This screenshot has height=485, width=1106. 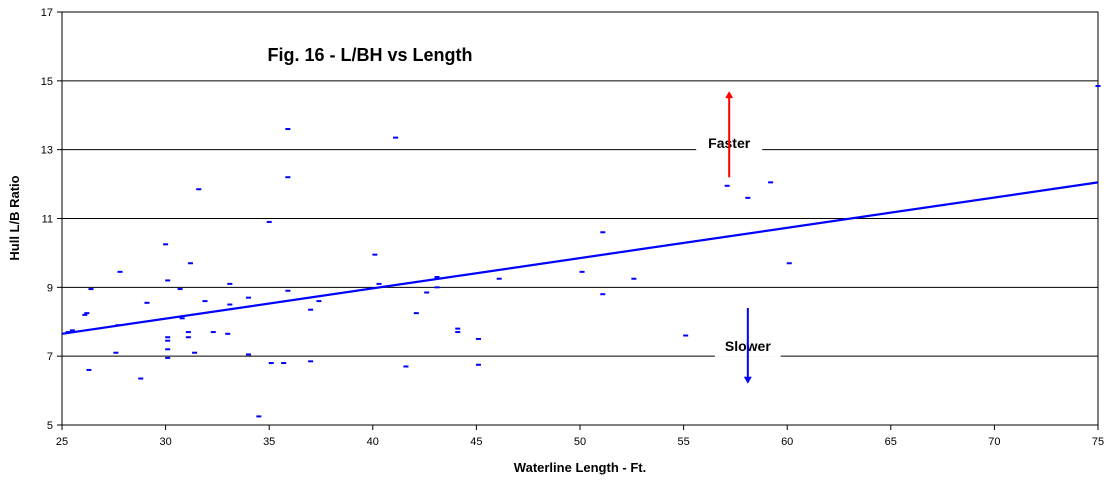 I want to click on x-tick-label: 25, so click(x=62, y=442).